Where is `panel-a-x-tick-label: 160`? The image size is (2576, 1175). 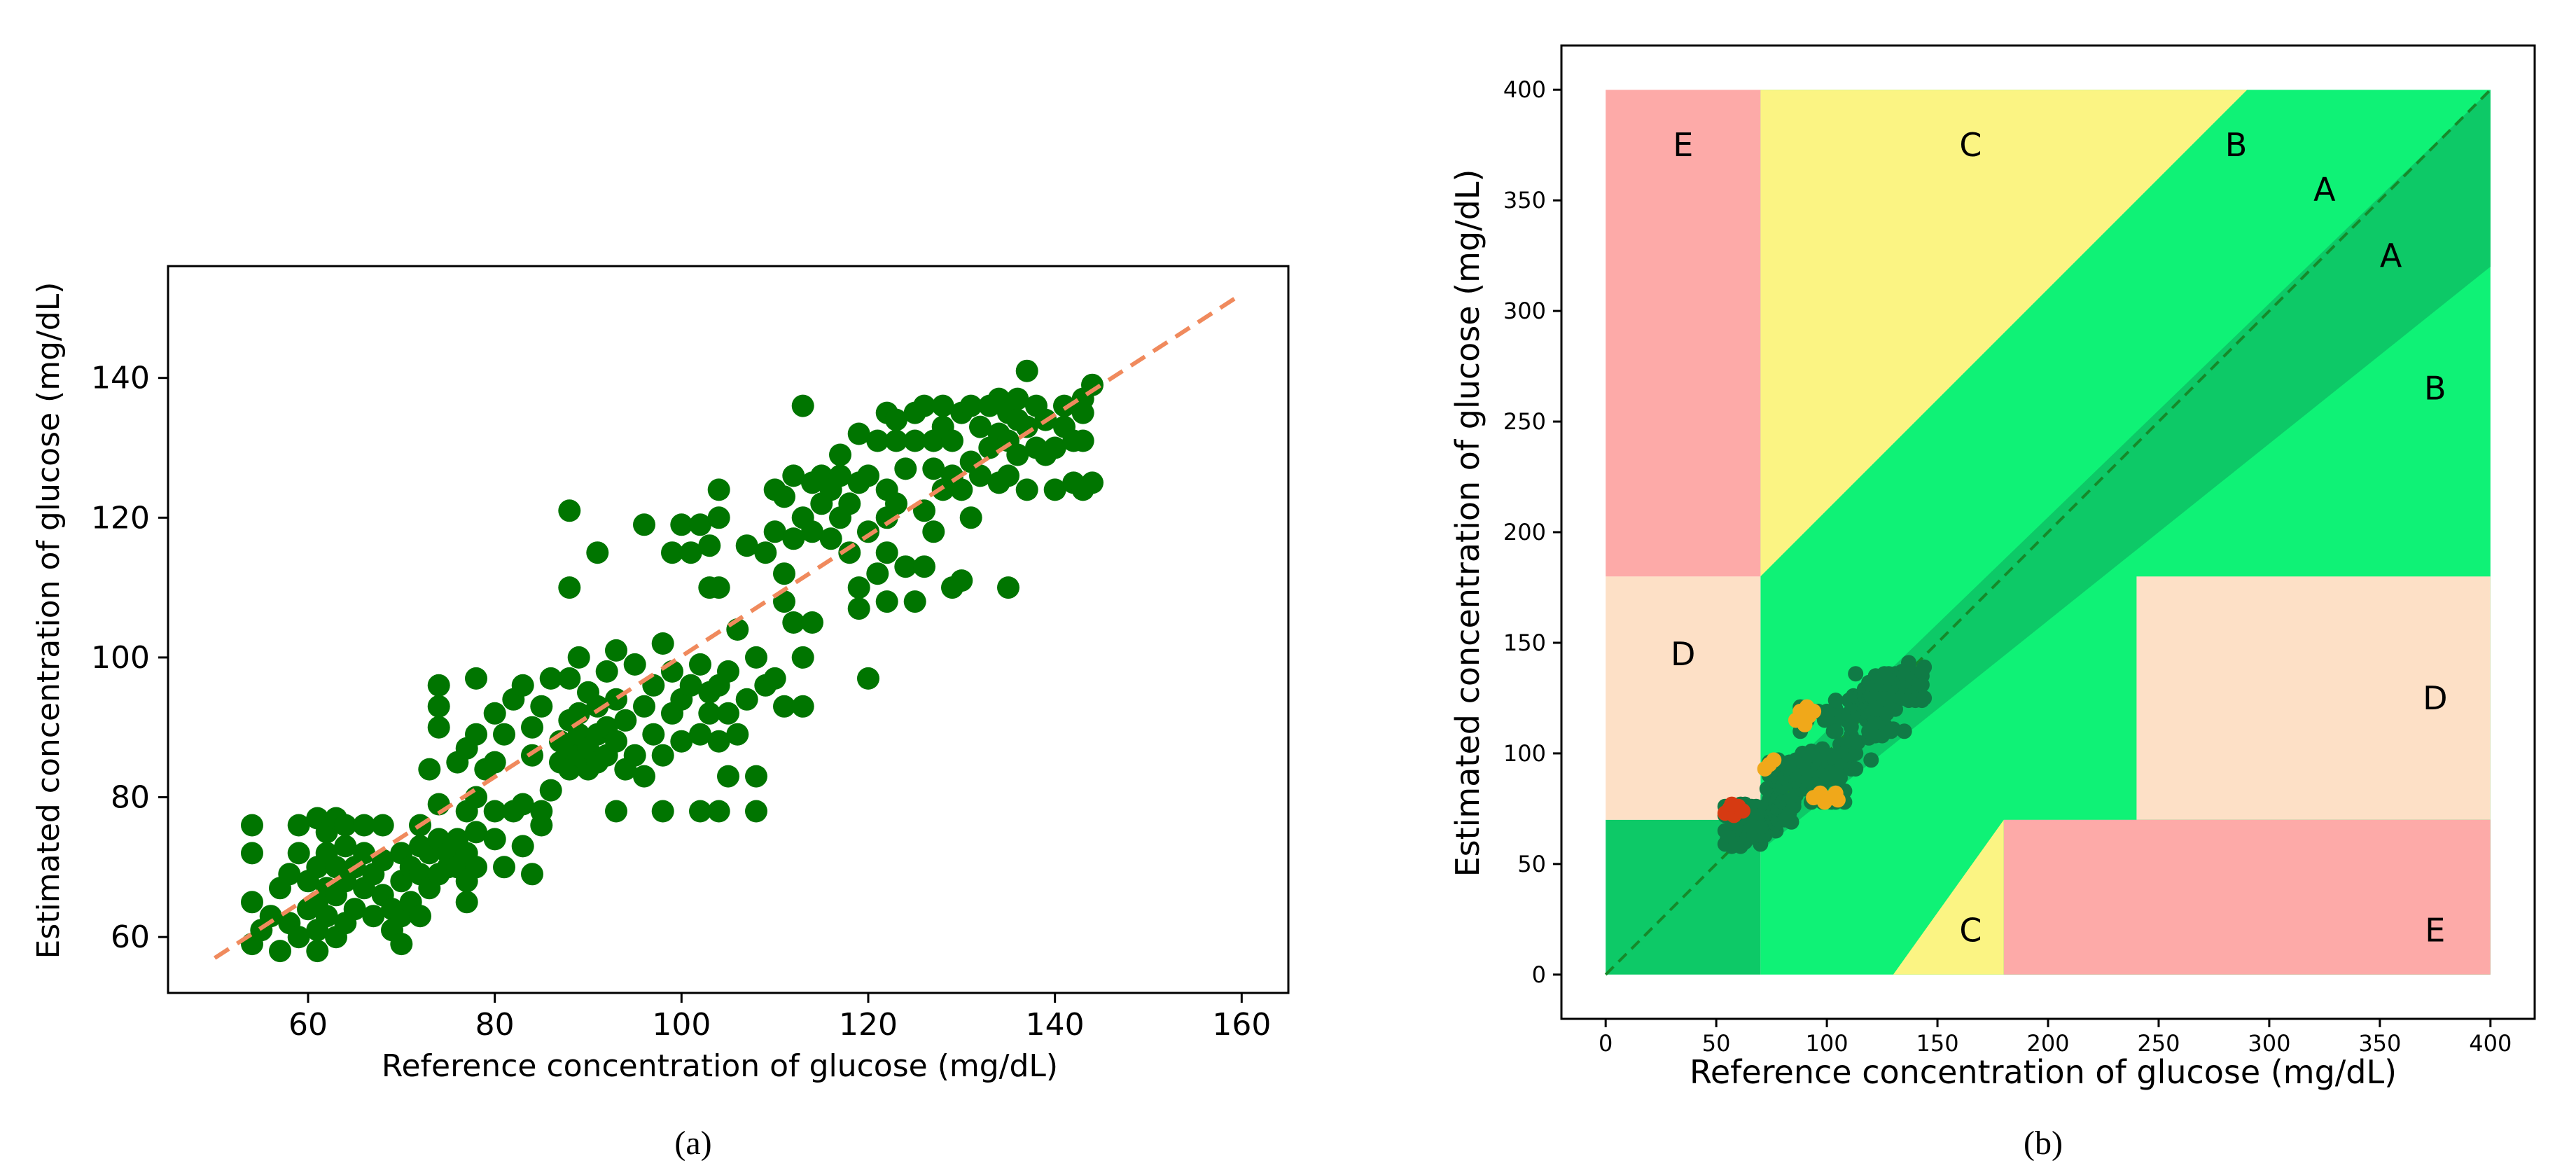
panel-a-x-tick-label: 160 is located at coordinates (1241, 1025).